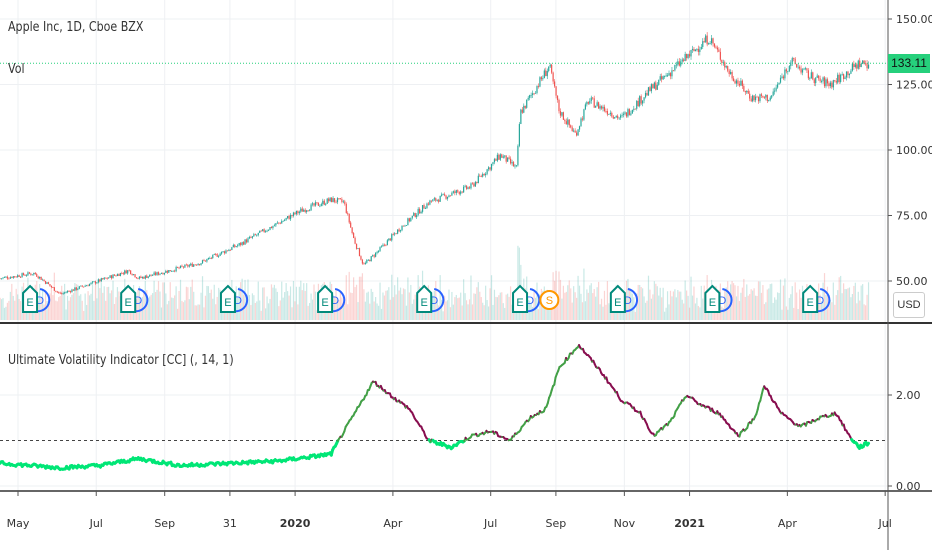  Describe the element at coordinates (912, 216) in the screenshot. I see `price-tick-label: 75.00` at that location.